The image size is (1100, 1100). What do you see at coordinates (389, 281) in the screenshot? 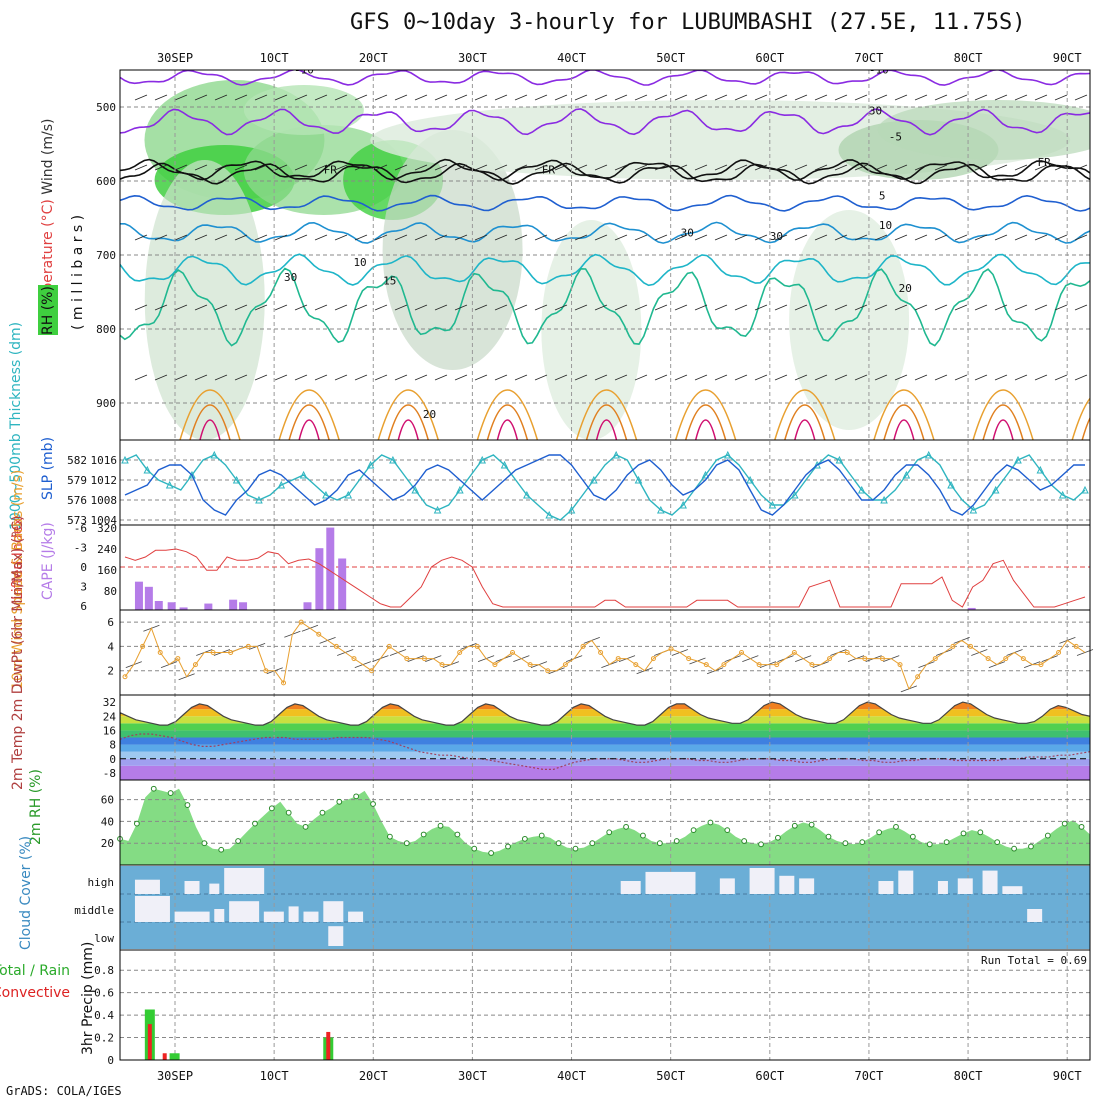
I see `isotherm-label: 15` at bounding box center [389, 281].